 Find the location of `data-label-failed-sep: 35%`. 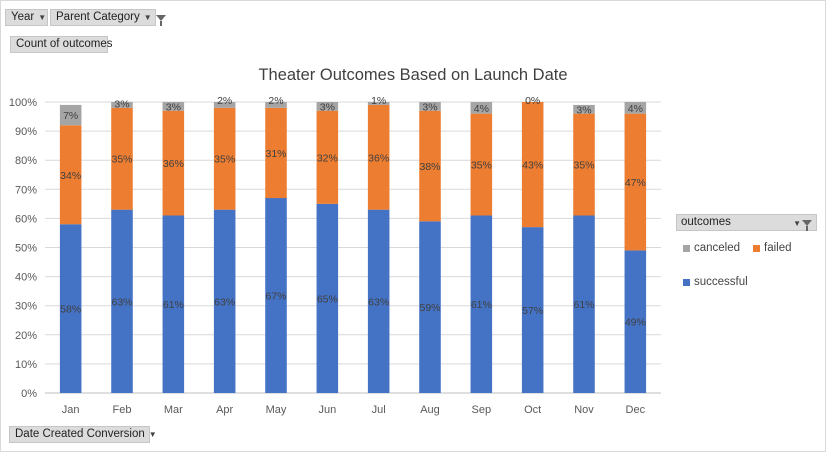

data-label-failed-sep: 35% is located at coordinates (481, 166).